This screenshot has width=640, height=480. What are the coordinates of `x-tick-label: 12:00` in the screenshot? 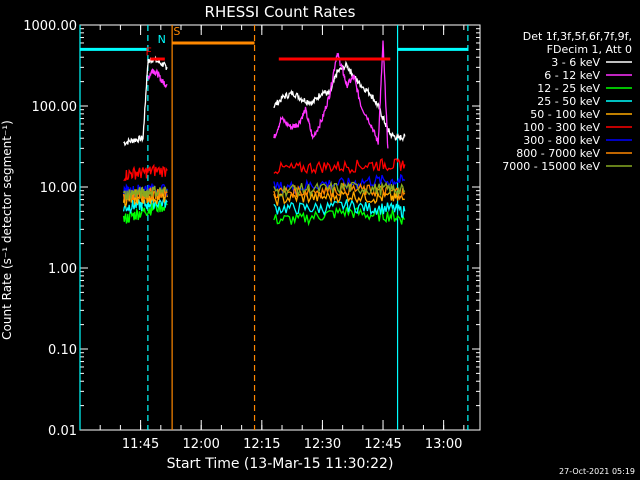 It's located at (200, 444).